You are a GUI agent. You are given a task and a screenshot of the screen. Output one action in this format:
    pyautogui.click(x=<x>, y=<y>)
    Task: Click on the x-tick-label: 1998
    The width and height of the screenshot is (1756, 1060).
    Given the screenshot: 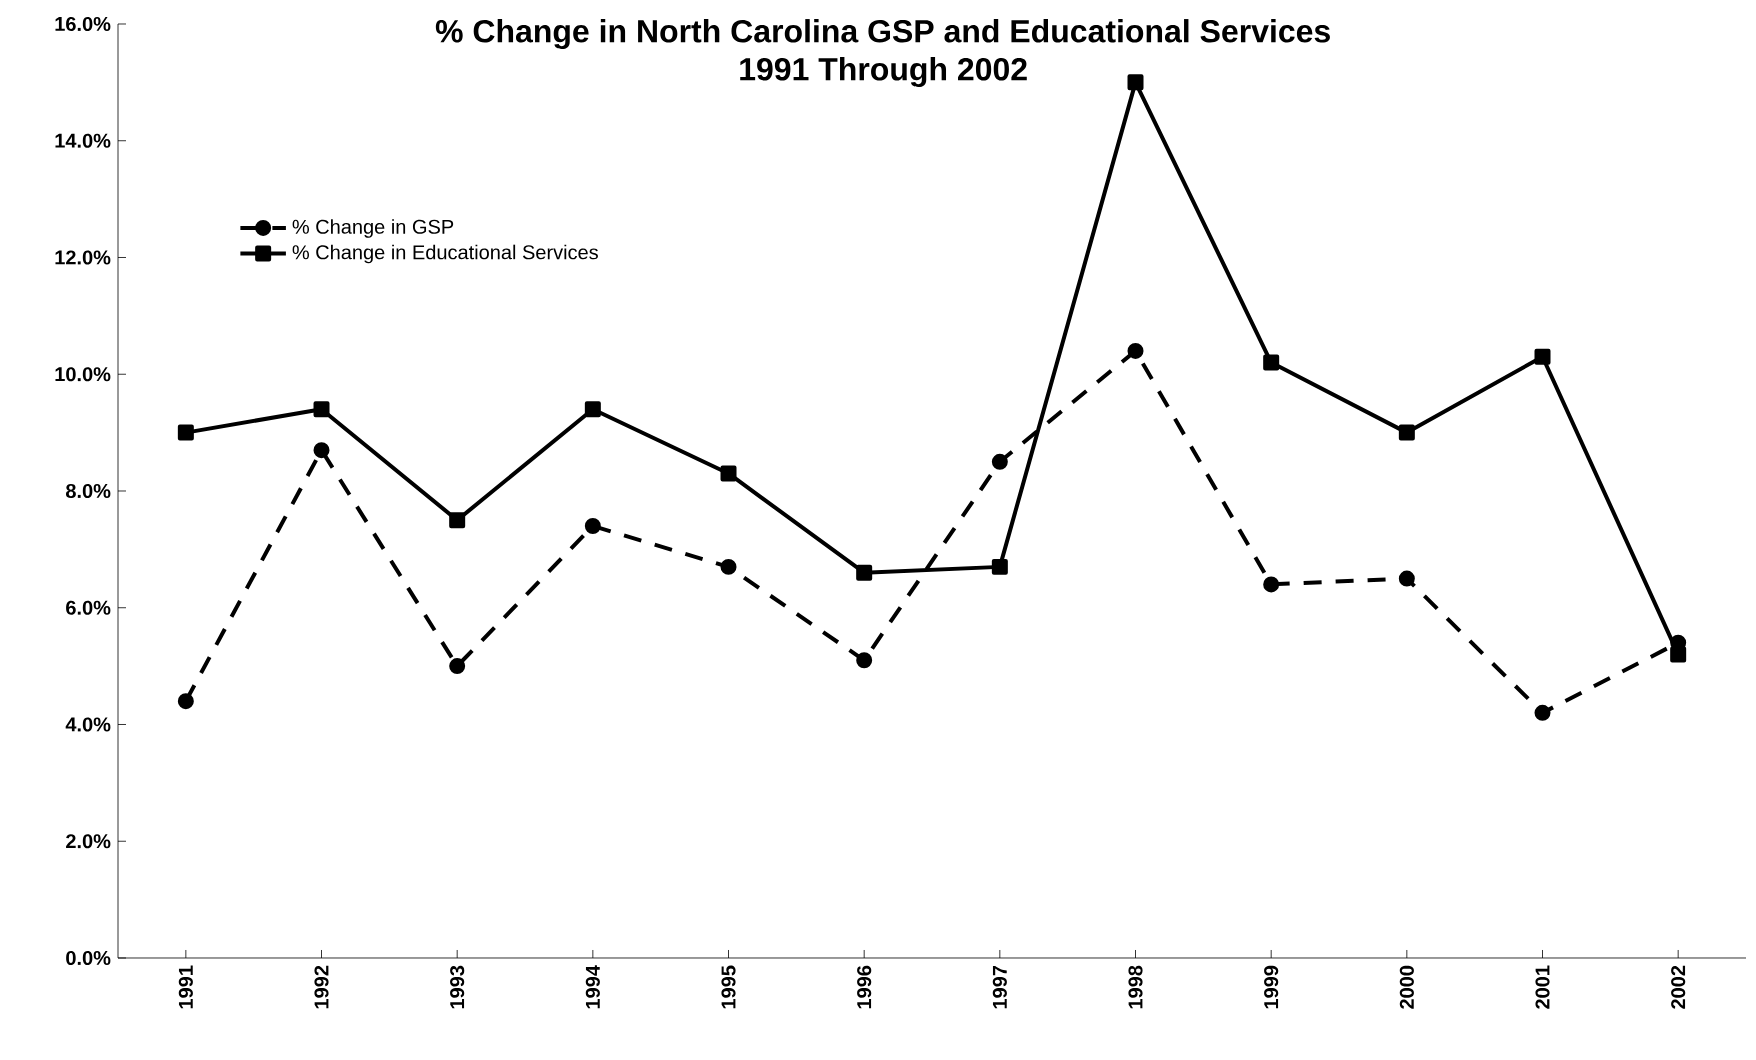 What is the action you would take?
    pyautogui.click(x=1135, y=987)
    